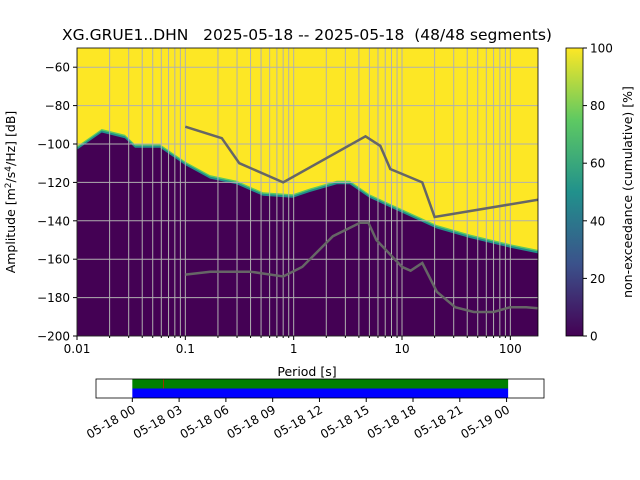 The height and width of the screenshot is (480, 640). Describe the element at coordinates (485, 421) in the screenshot. I see `timeline-tick-label: 05-19 00` at that location.